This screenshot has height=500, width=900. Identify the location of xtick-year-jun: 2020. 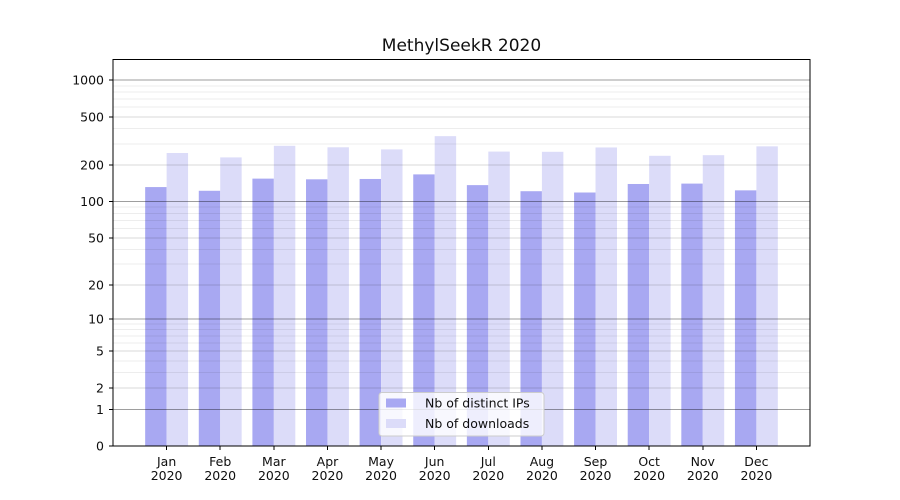
(435, 475).